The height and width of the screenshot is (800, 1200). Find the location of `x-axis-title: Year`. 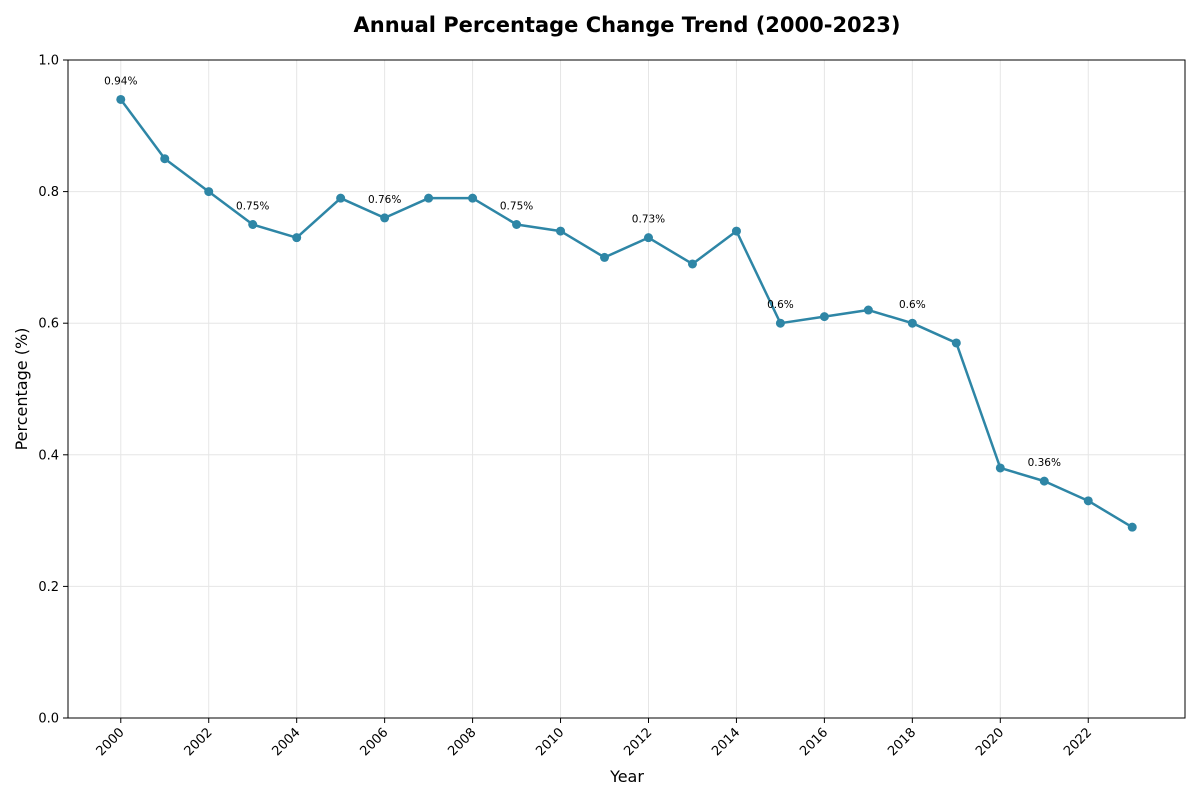

x-axis-title: Year is located at coordinates (626, 776).